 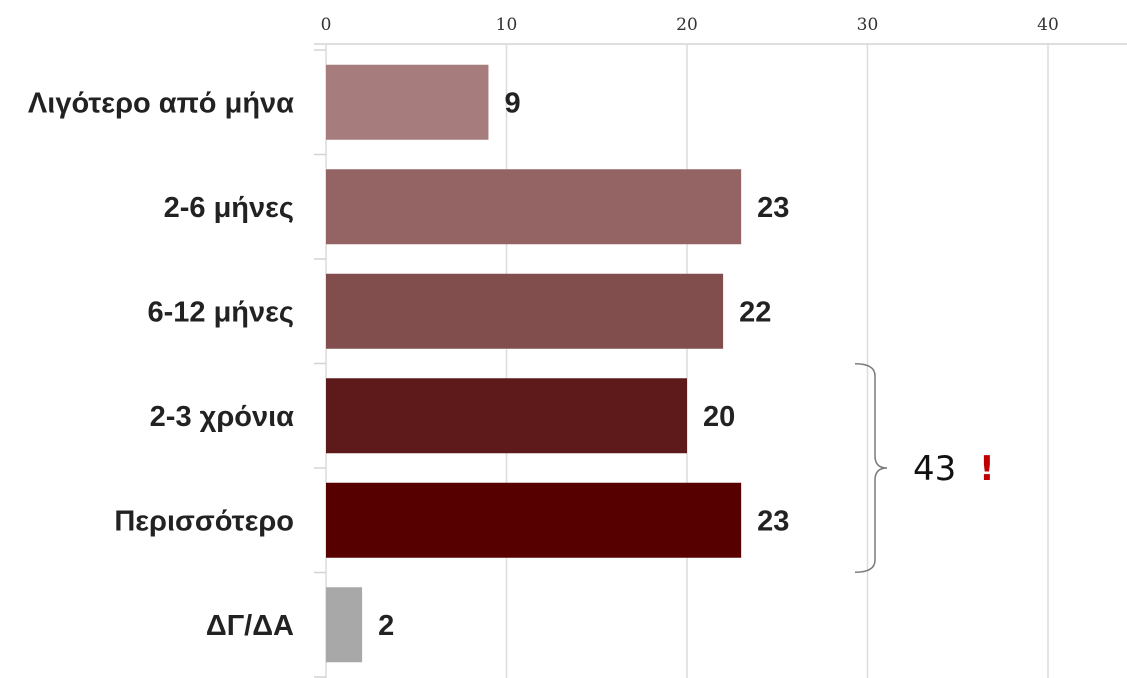 What do you see at coordinates (687, 25) in the screenshot?
I see `x-tick-label-20: 20` at bounding box center [687, 25].